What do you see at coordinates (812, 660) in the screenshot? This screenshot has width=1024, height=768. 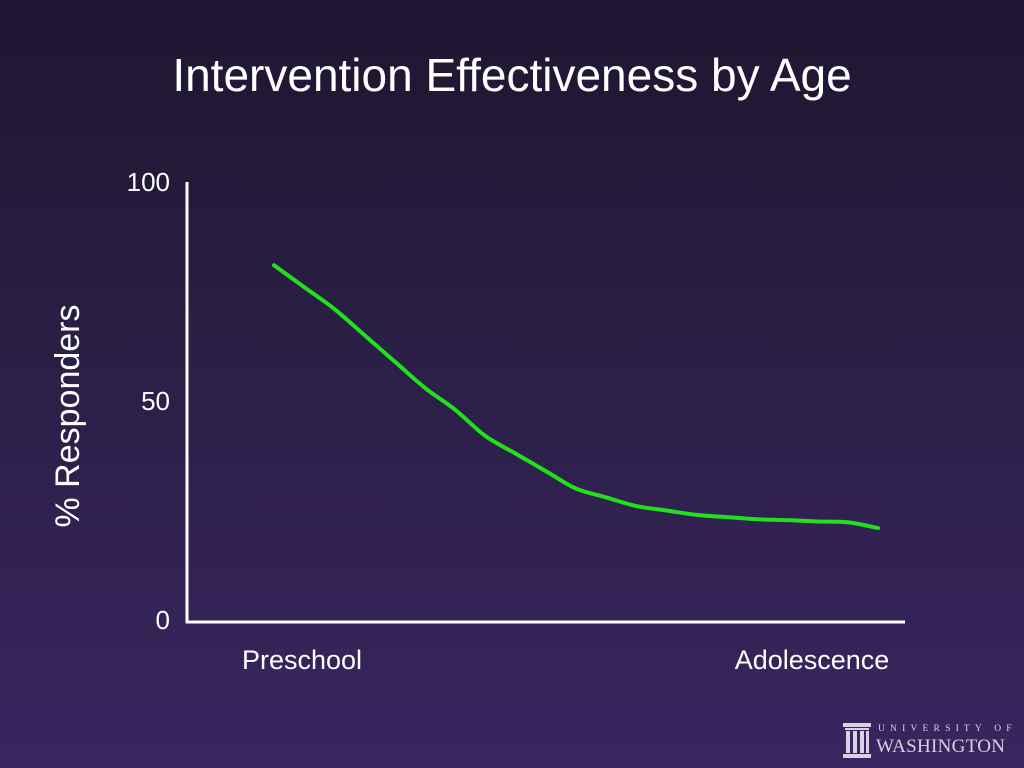 I see `x-category-label: Adolescence` at bounding box center [812, 660].